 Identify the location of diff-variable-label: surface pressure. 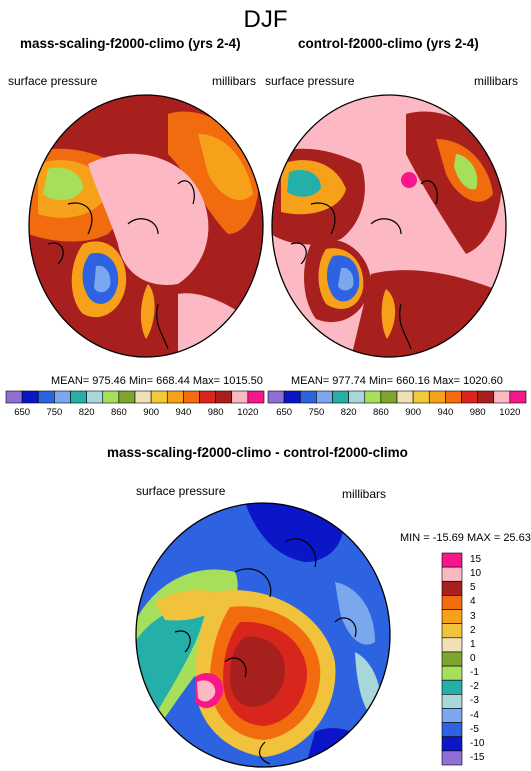
(181, 491).